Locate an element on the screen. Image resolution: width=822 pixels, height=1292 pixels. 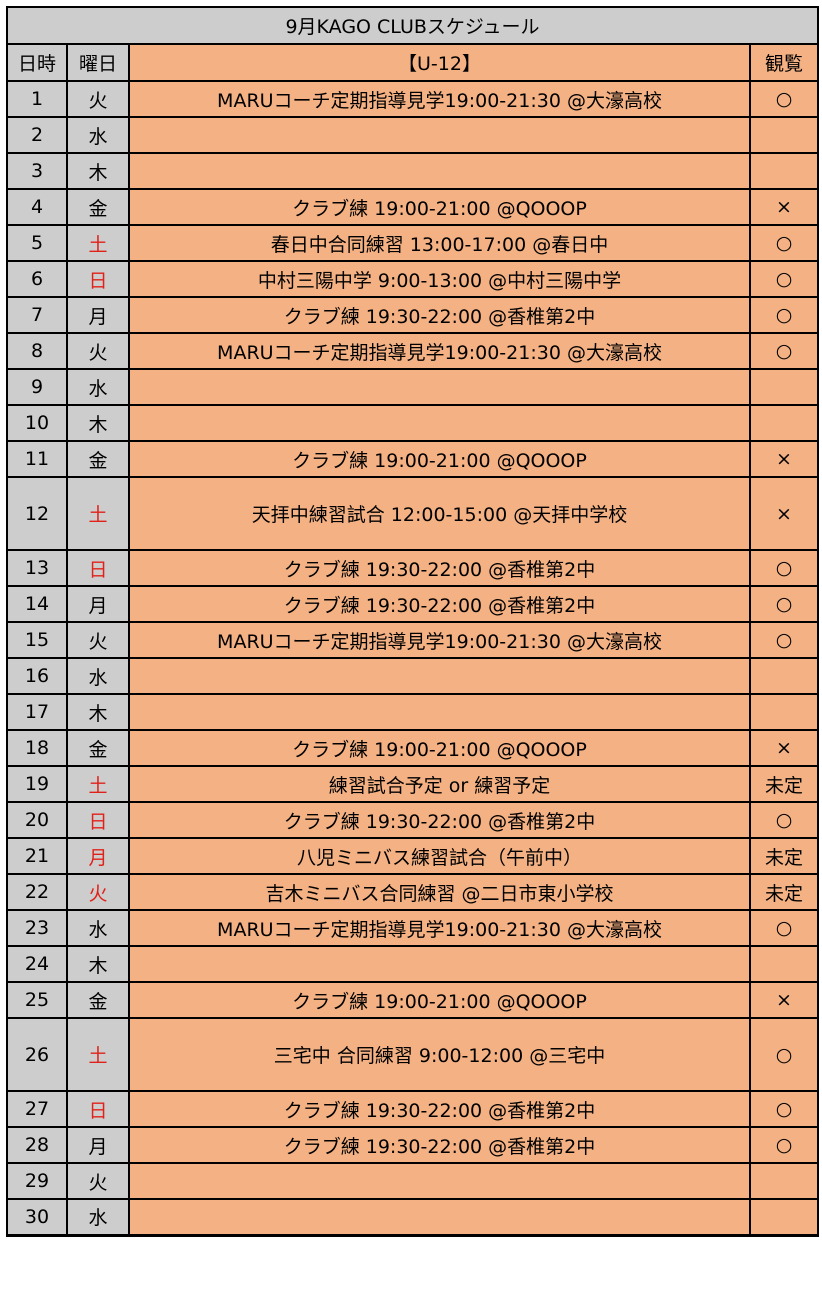
event-cell: 春日中合同練習 13:00-17:00 @春日中 is located at coordinates (439, 243).